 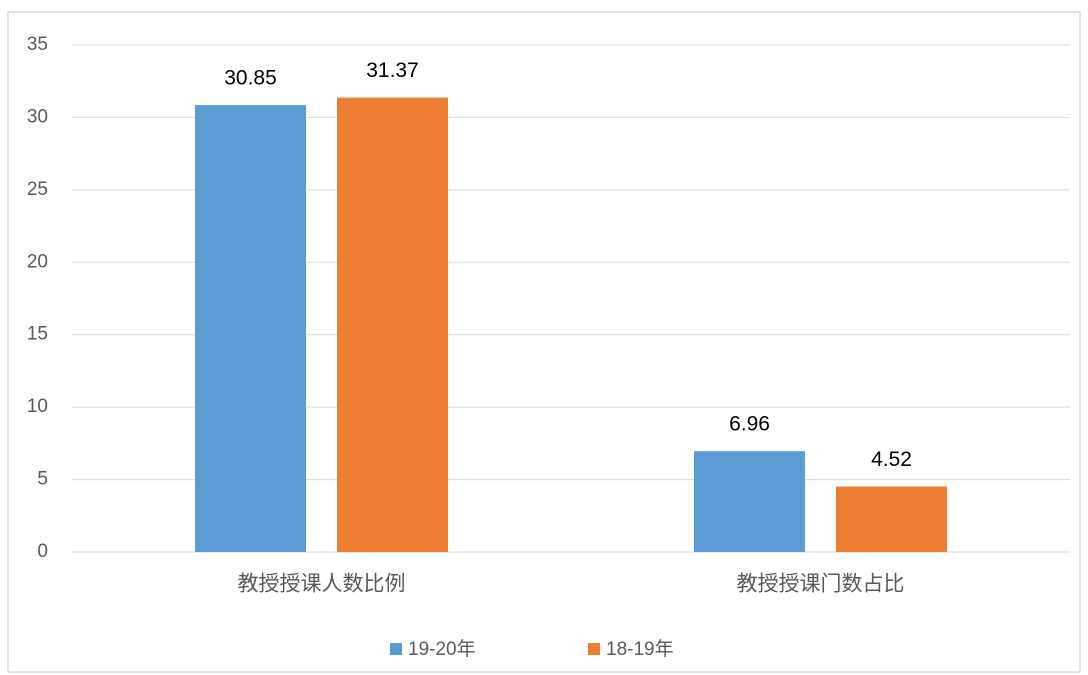 I want to click on y-tick-label: 25, so click(x=37, y=189).